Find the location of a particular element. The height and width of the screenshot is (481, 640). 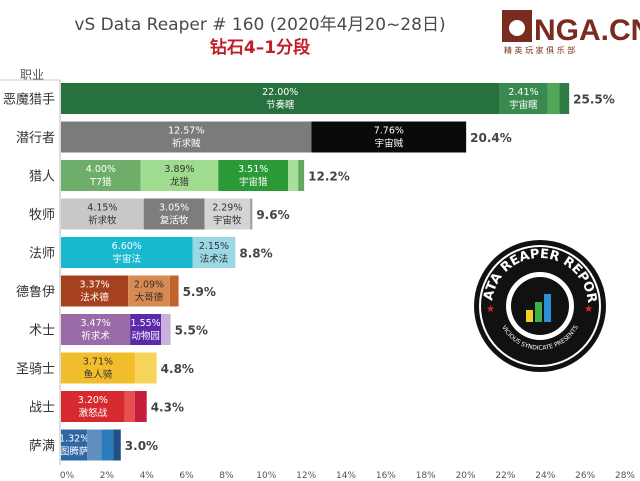

bar-total-label: 4.3% is located at coordinates (167, 408).